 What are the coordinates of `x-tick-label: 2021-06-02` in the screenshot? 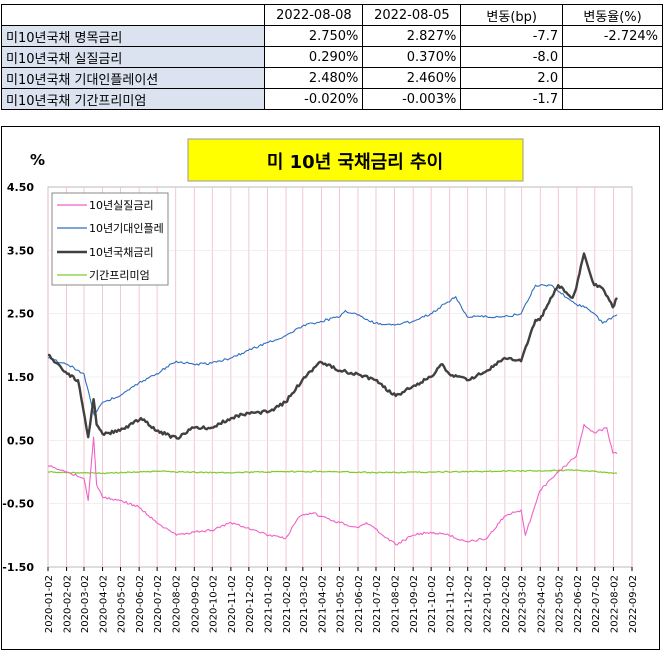 It's located at (359, 604).